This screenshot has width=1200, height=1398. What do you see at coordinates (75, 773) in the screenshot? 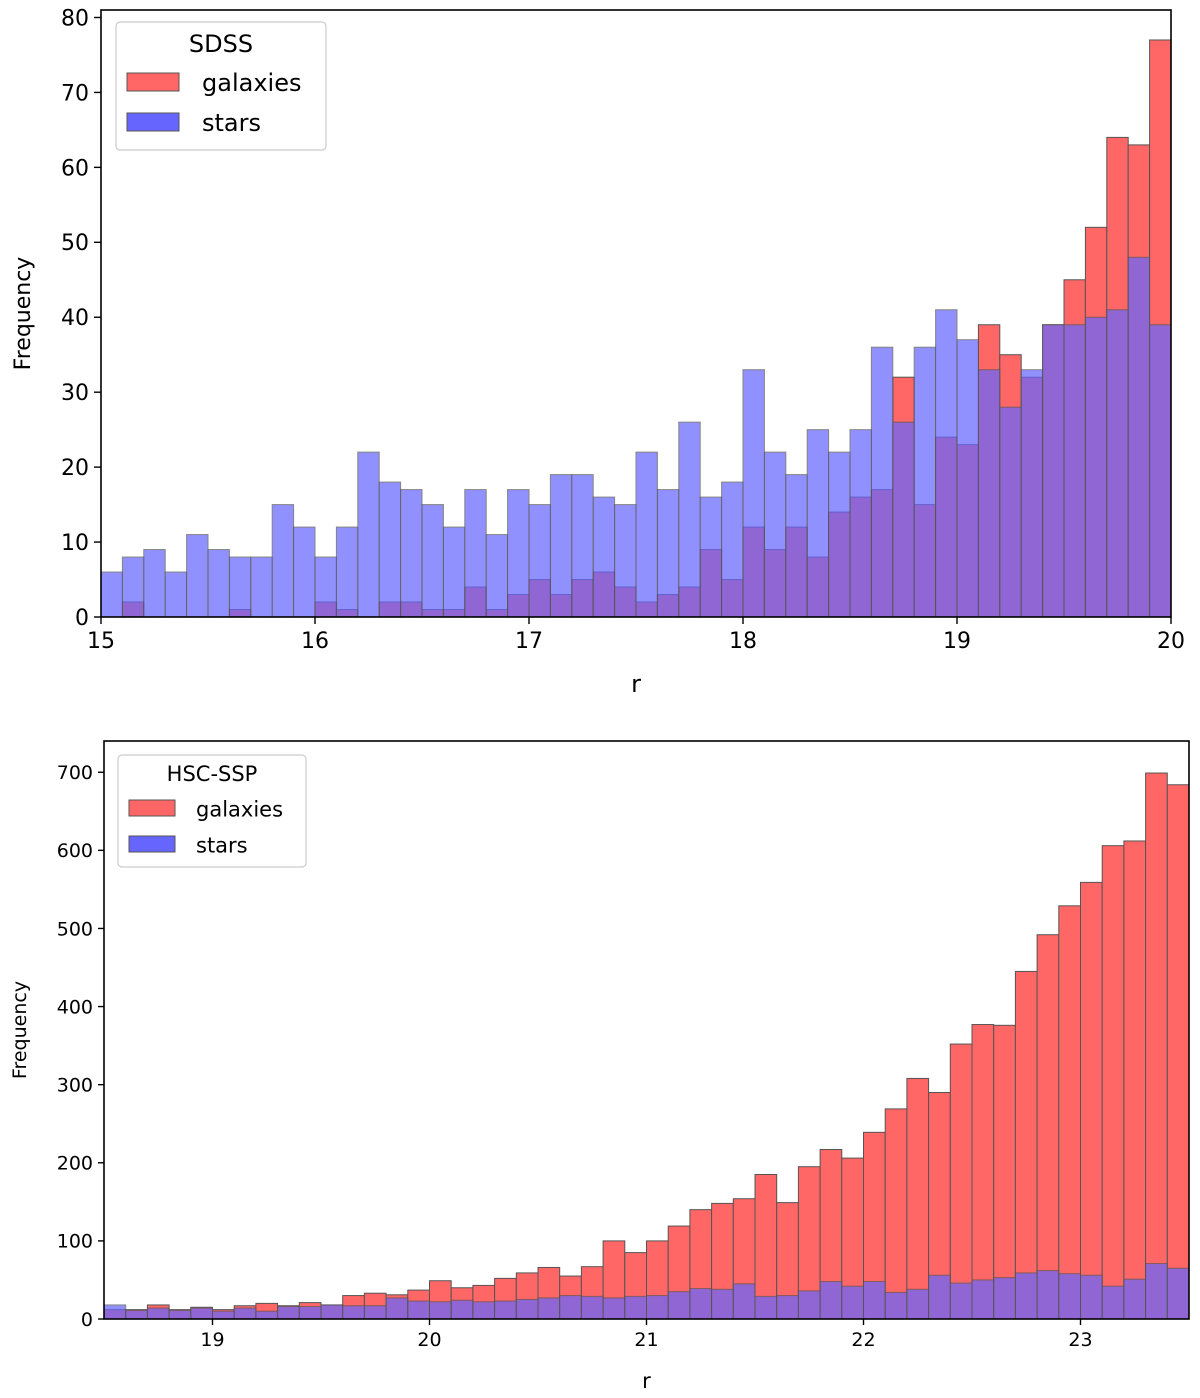
I see `hsc-ssp-y-tick-label: 700` at bounding box center [75, 773].